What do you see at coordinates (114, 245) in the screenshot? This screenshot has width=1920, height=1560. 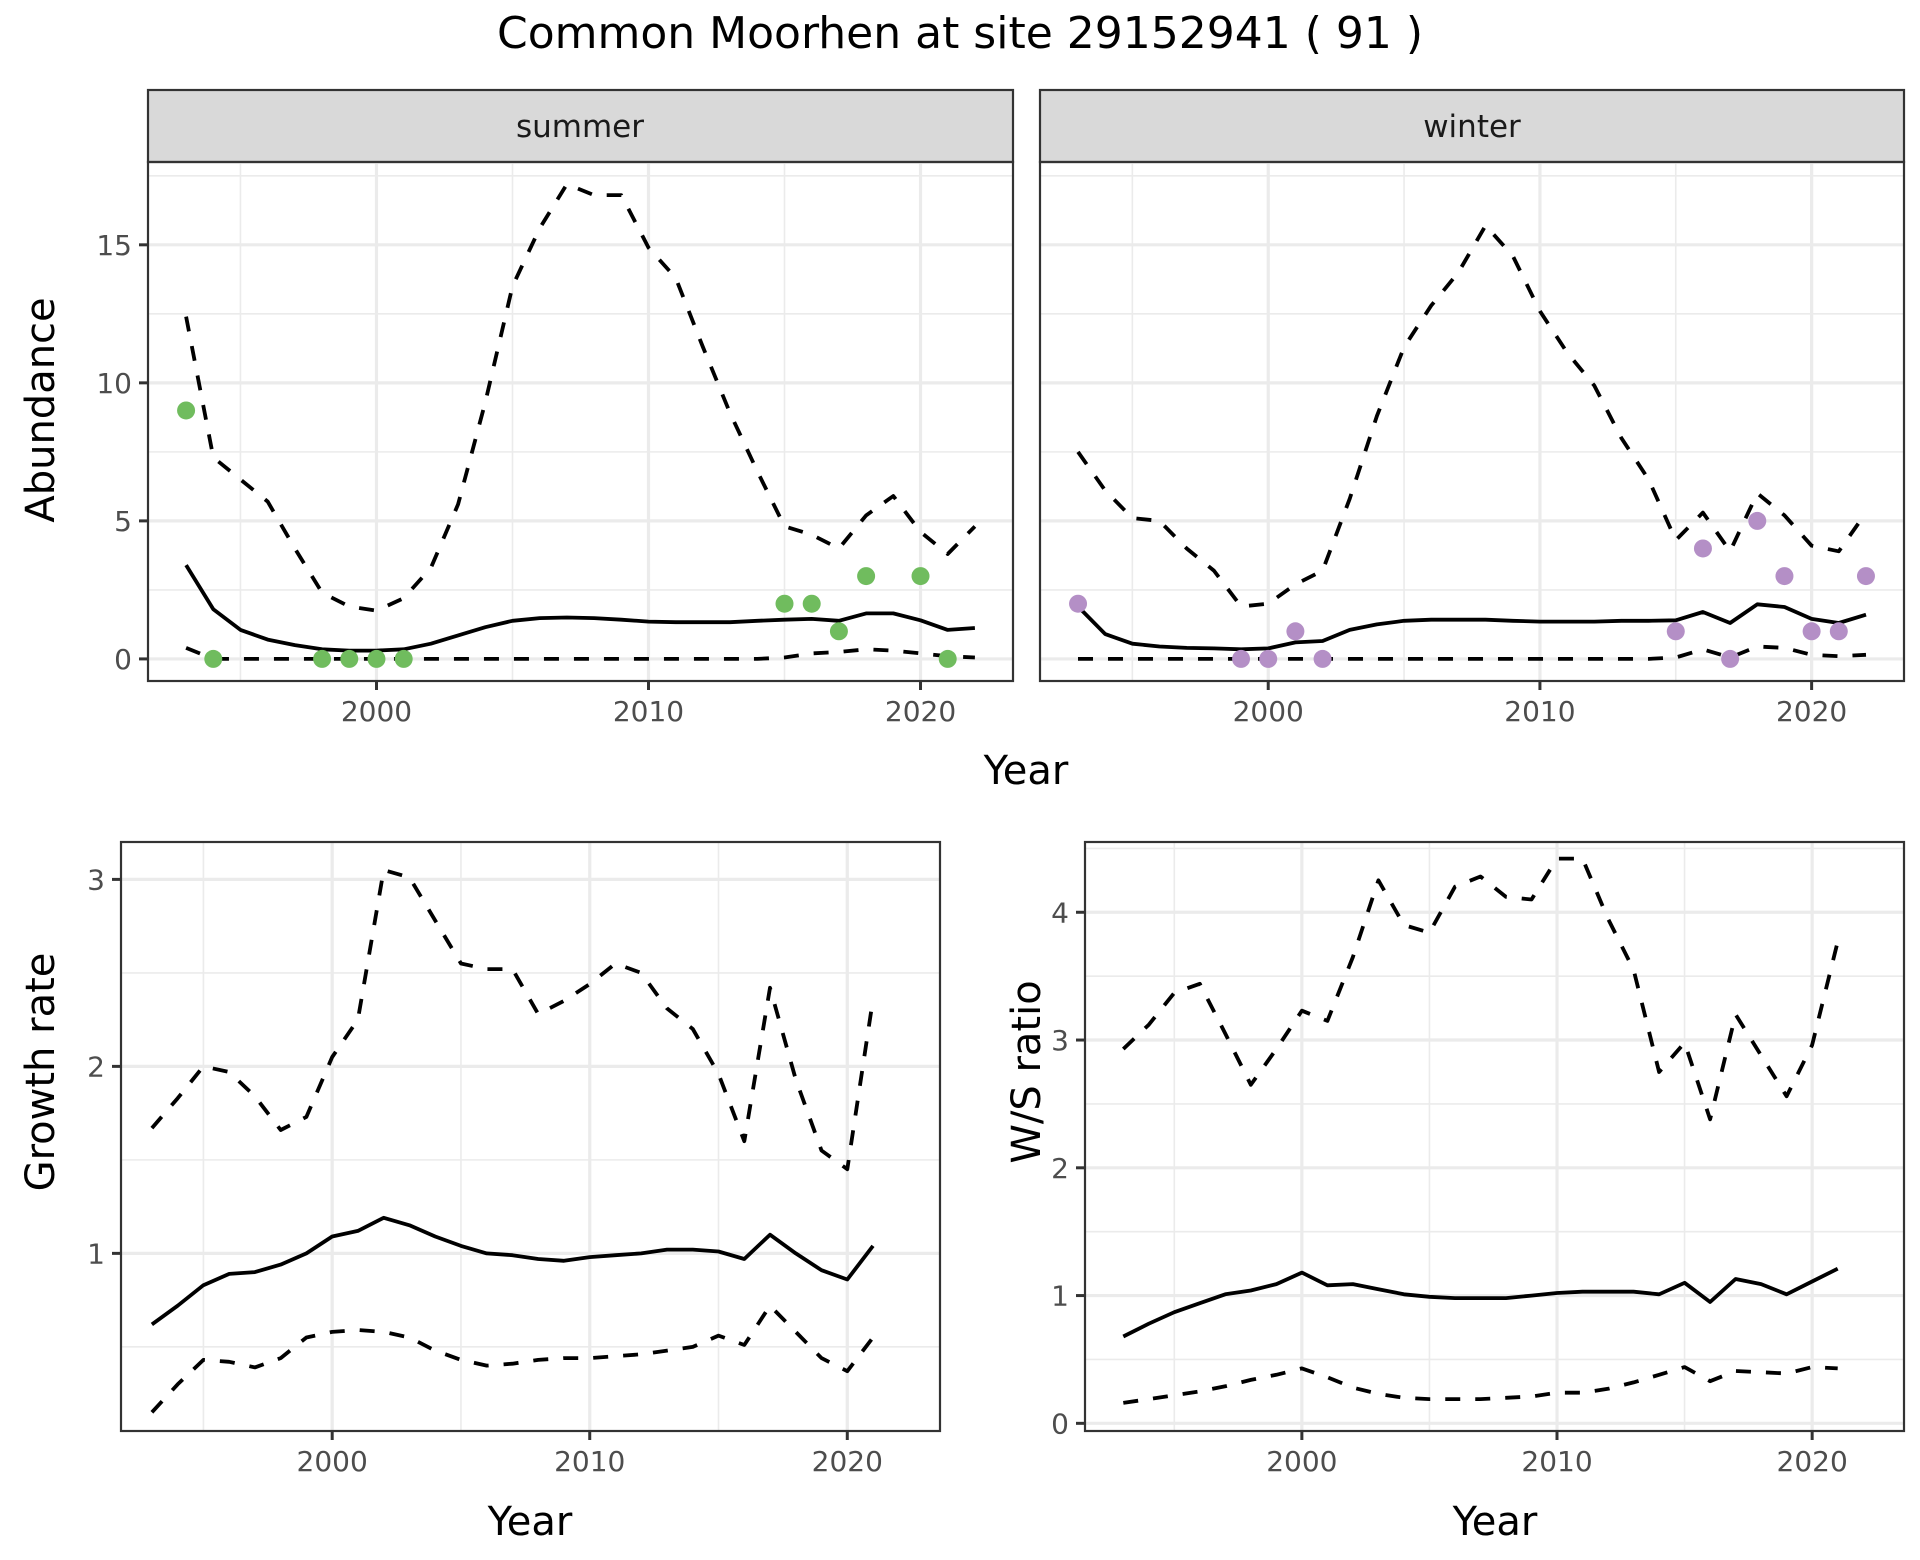 I see `y-tick-label: 15` at bounding box center [114, 245].